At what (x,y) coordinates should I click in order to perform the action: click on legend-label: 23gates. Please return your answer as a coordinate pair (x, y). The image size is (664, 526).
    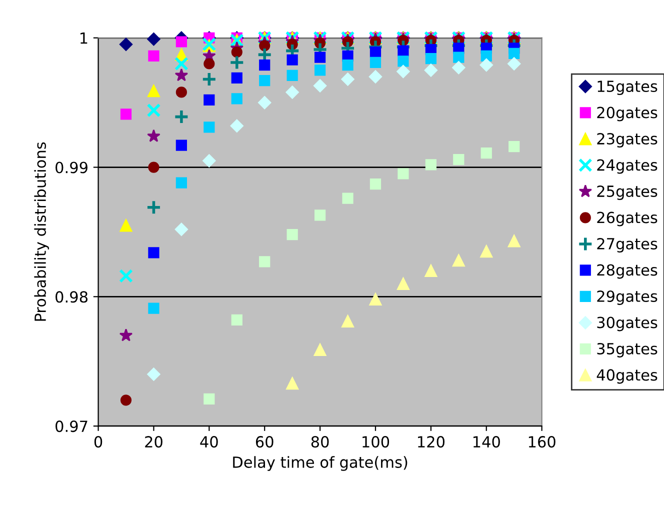
    Looking at the image, I should click on (627, 140).